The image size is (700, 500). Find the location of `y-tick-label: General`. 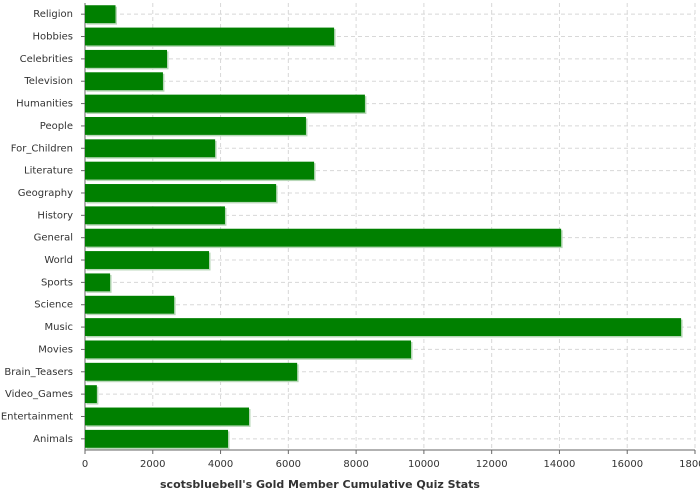

y-tick-label: General is located at coordinates (53, 238).